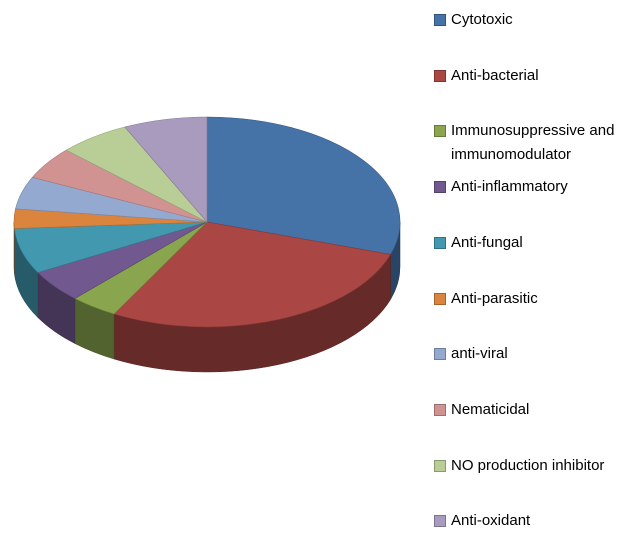 The height and width of the screenshot is (533, 638). I want to click on legend-item: NO production inhibitor, so click(534, 466).